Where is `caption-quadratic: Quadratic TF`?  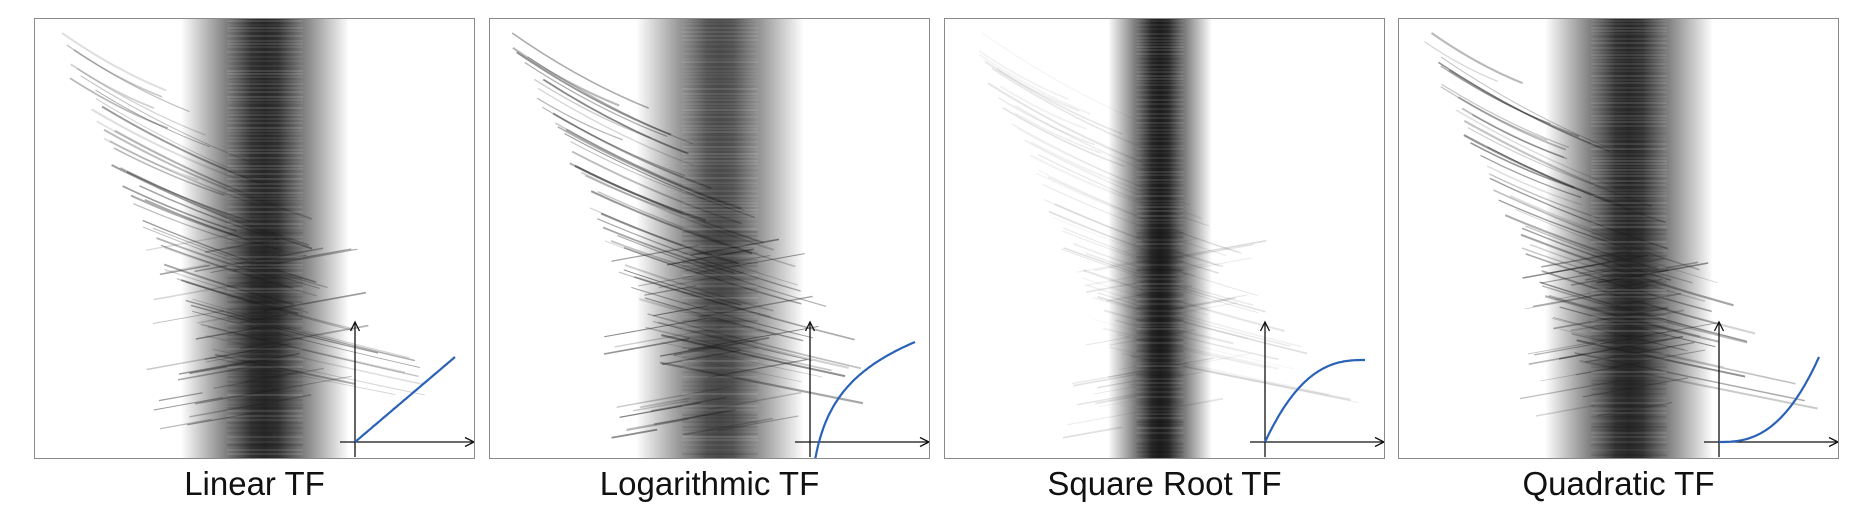 caption-quadratic: Quadratic TF is located at coordinates (1618, 483).